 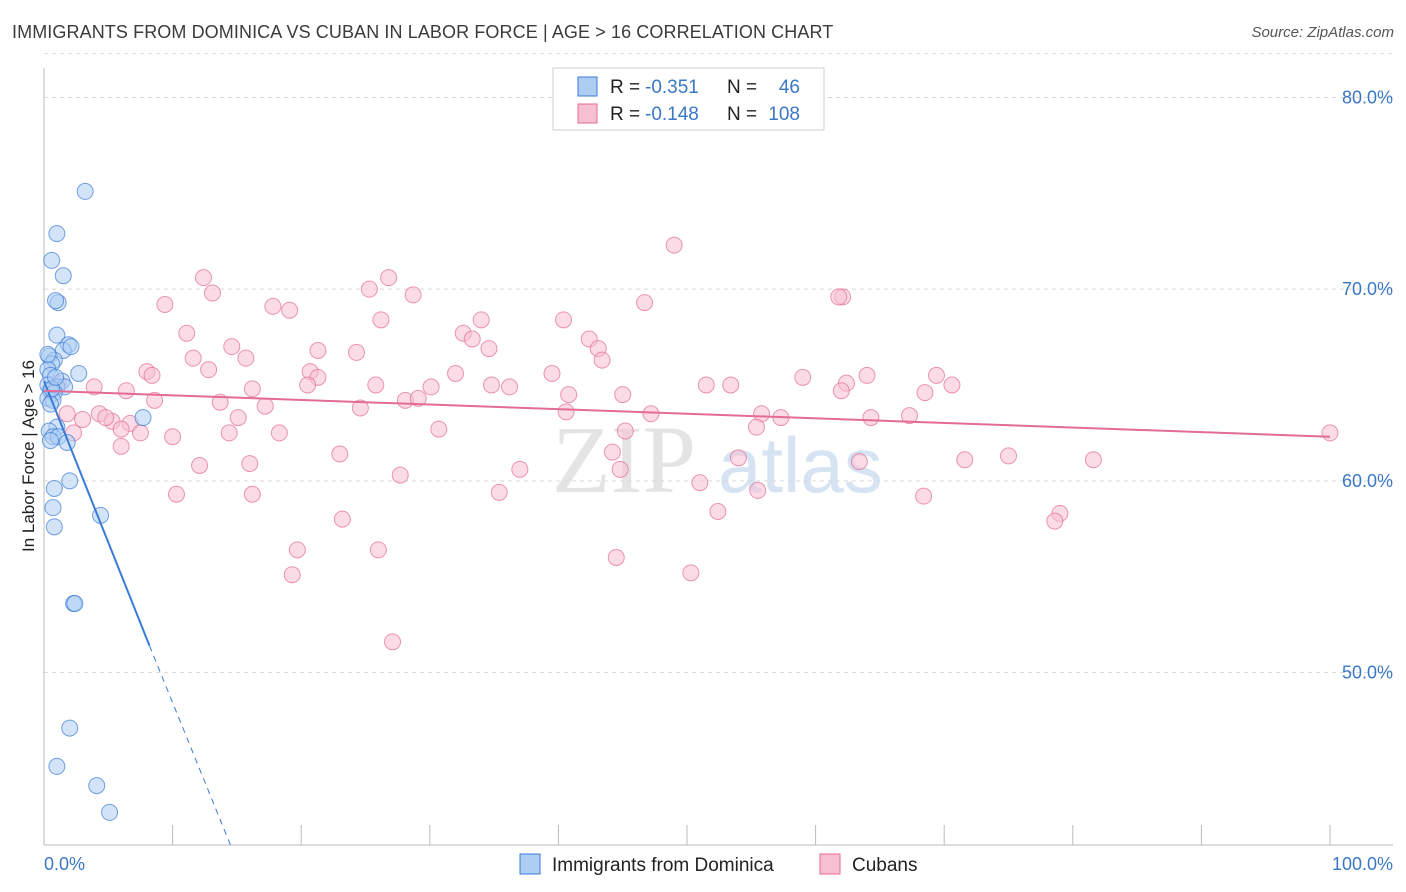 I want to click on bottom-label-cubans: Cubans, so click(x=885, y=865).